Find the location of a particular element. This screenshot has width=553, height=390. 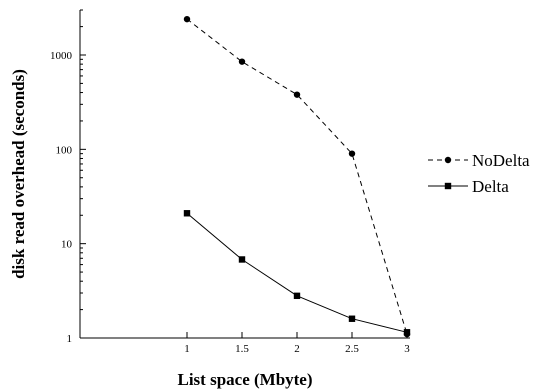

legend-label: NoDelta is located at coordinates (501, 160).